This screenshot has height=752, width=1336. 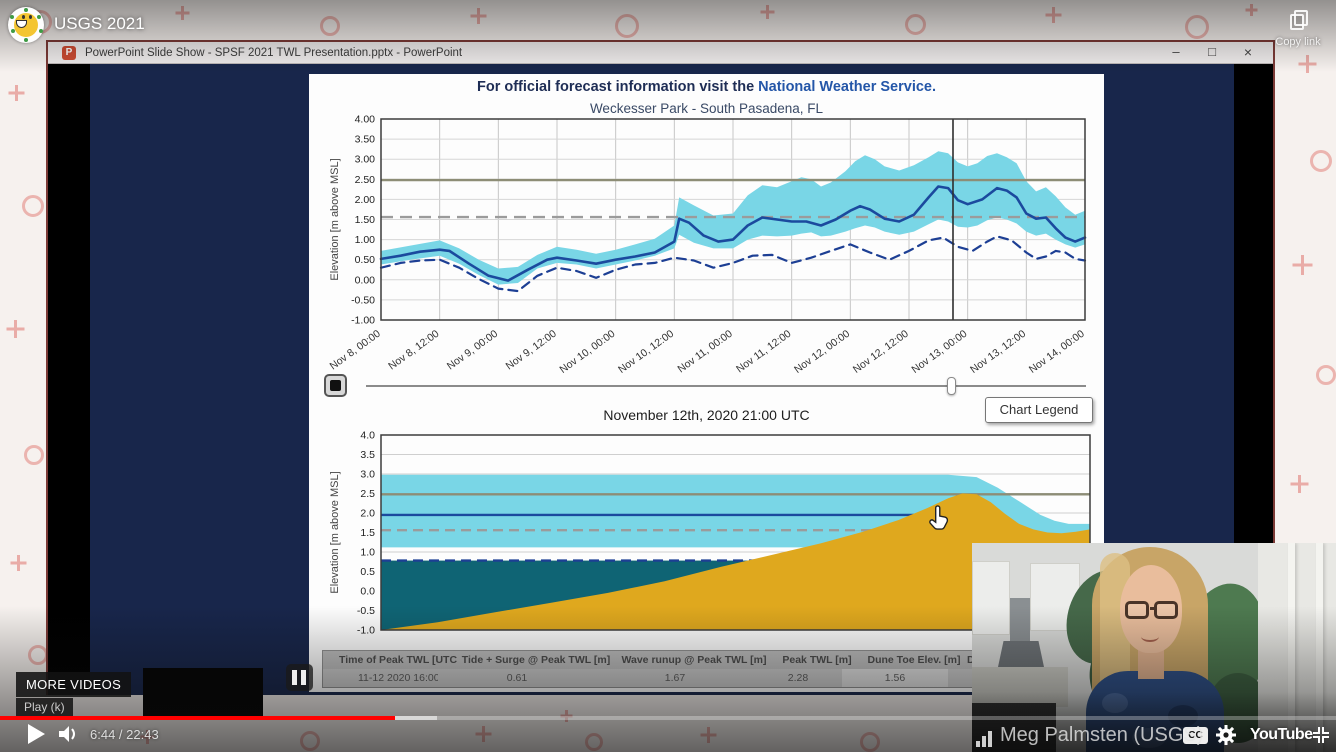 What do you see at coordinates (367, 455) in the screenshot?
I see `y-tick-label: 3.5` at bounding box center [367, 455].